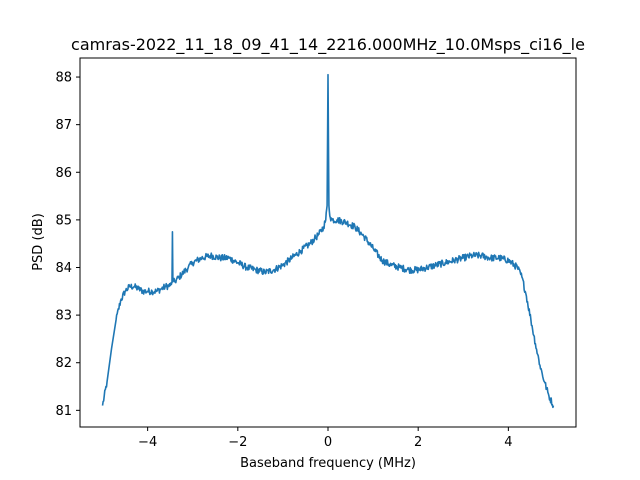 The image size is (640, 480). I want to click on x-tick-label: −2, so click(237, 442).